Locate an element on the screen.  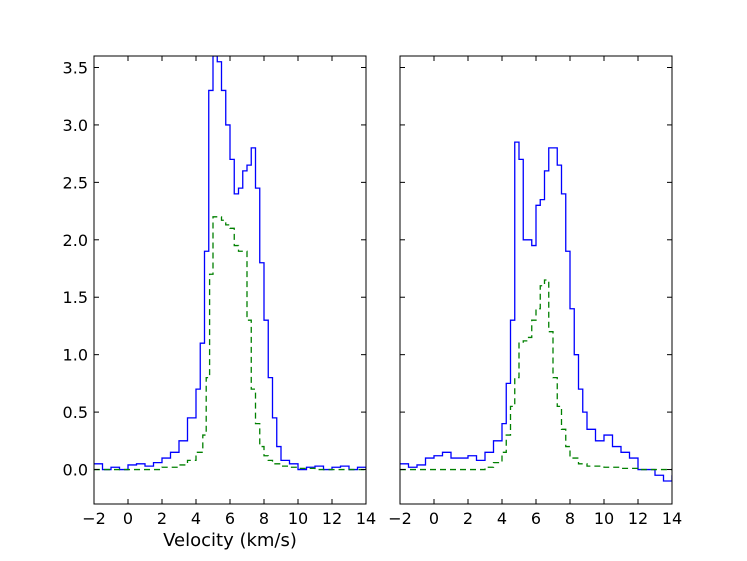
y-tick-label: 1.0 is located at coordinates (75, 355).